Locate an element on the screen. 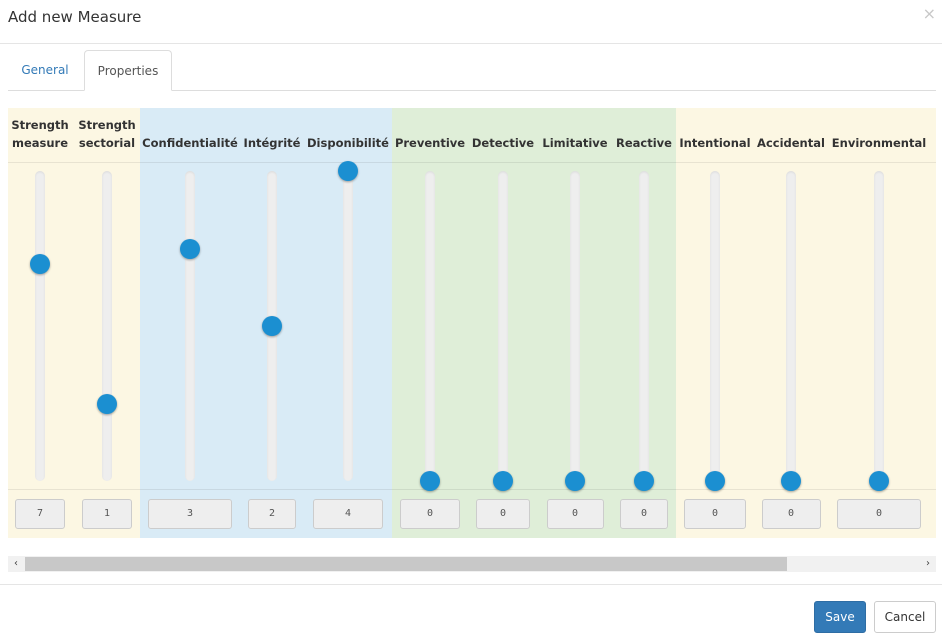 This screenshot has width=942, height=637. scroll-right-icon: › is located at coordinates (928, 563).